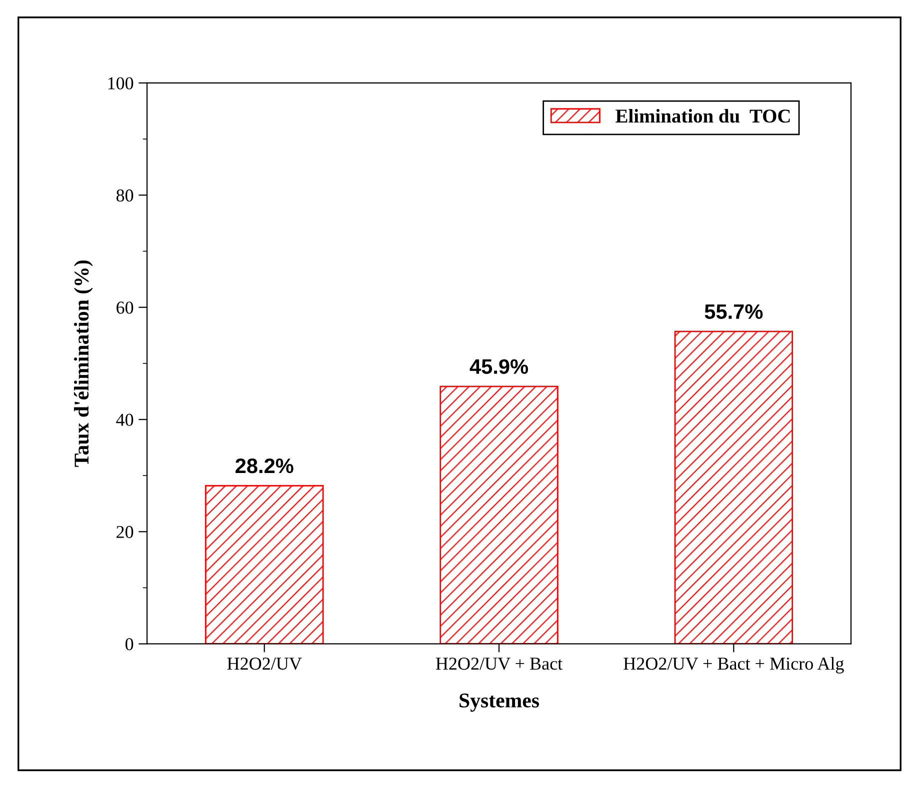  Describe the element at coordinates (703, 115) in the screenshot. I see `legend-label: Elimination du TOC` at that location.